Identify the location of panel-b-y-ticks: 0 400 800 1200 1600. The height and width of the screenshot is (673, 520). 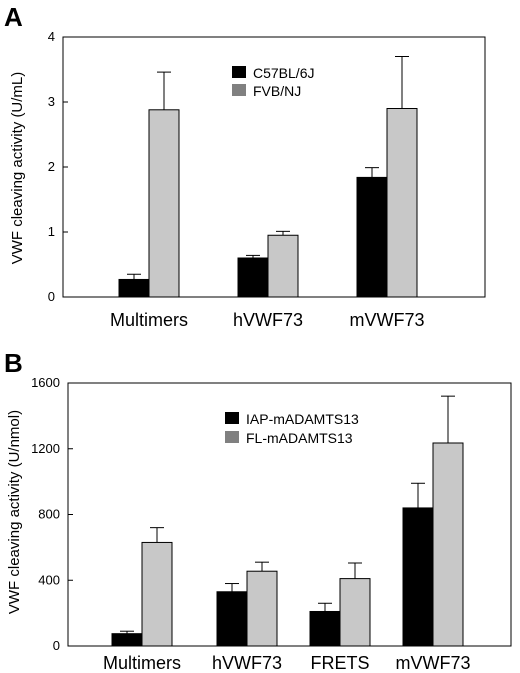
(52, 514).